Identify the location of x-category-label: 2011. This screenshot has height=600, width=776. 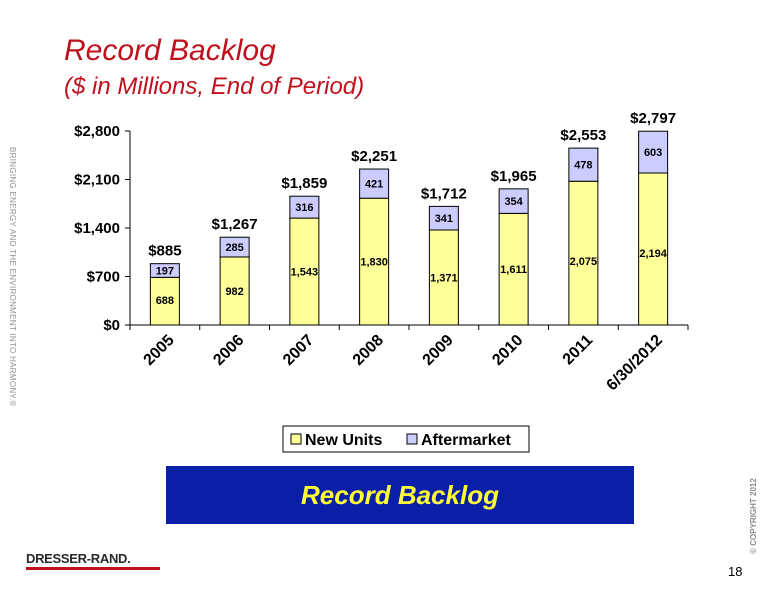
(578, 350).